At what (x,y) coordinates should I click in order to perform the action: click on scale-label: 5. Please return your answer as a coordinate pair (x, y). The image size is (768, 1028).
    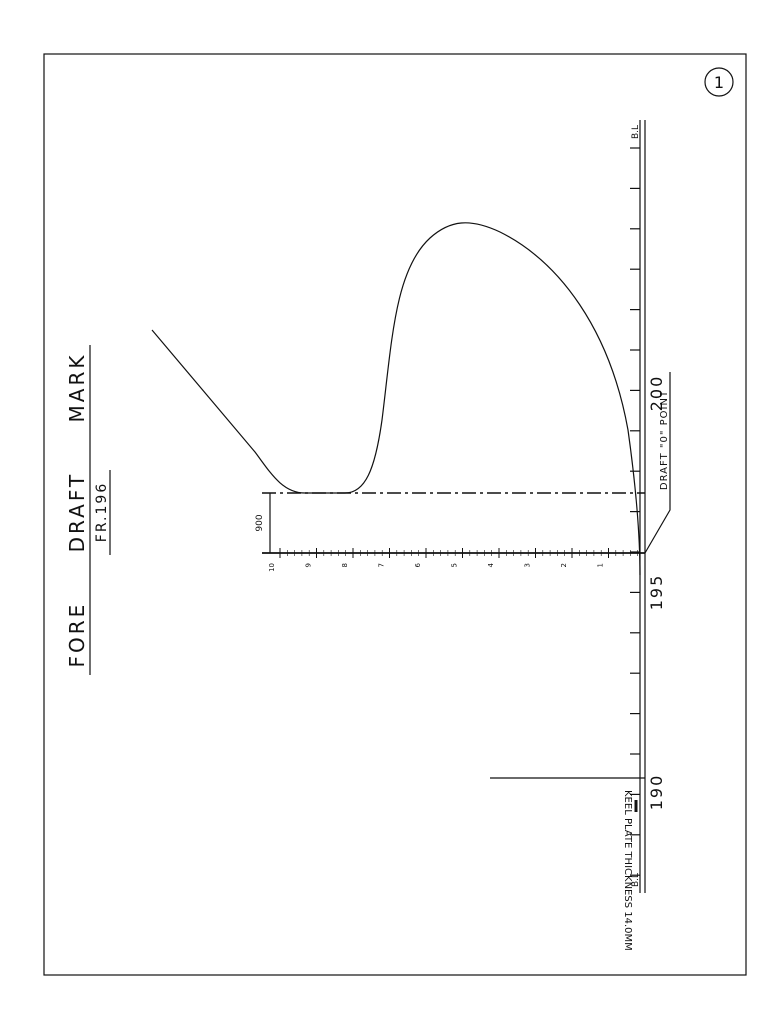
    Looking at the image, I should click on (455, 565).